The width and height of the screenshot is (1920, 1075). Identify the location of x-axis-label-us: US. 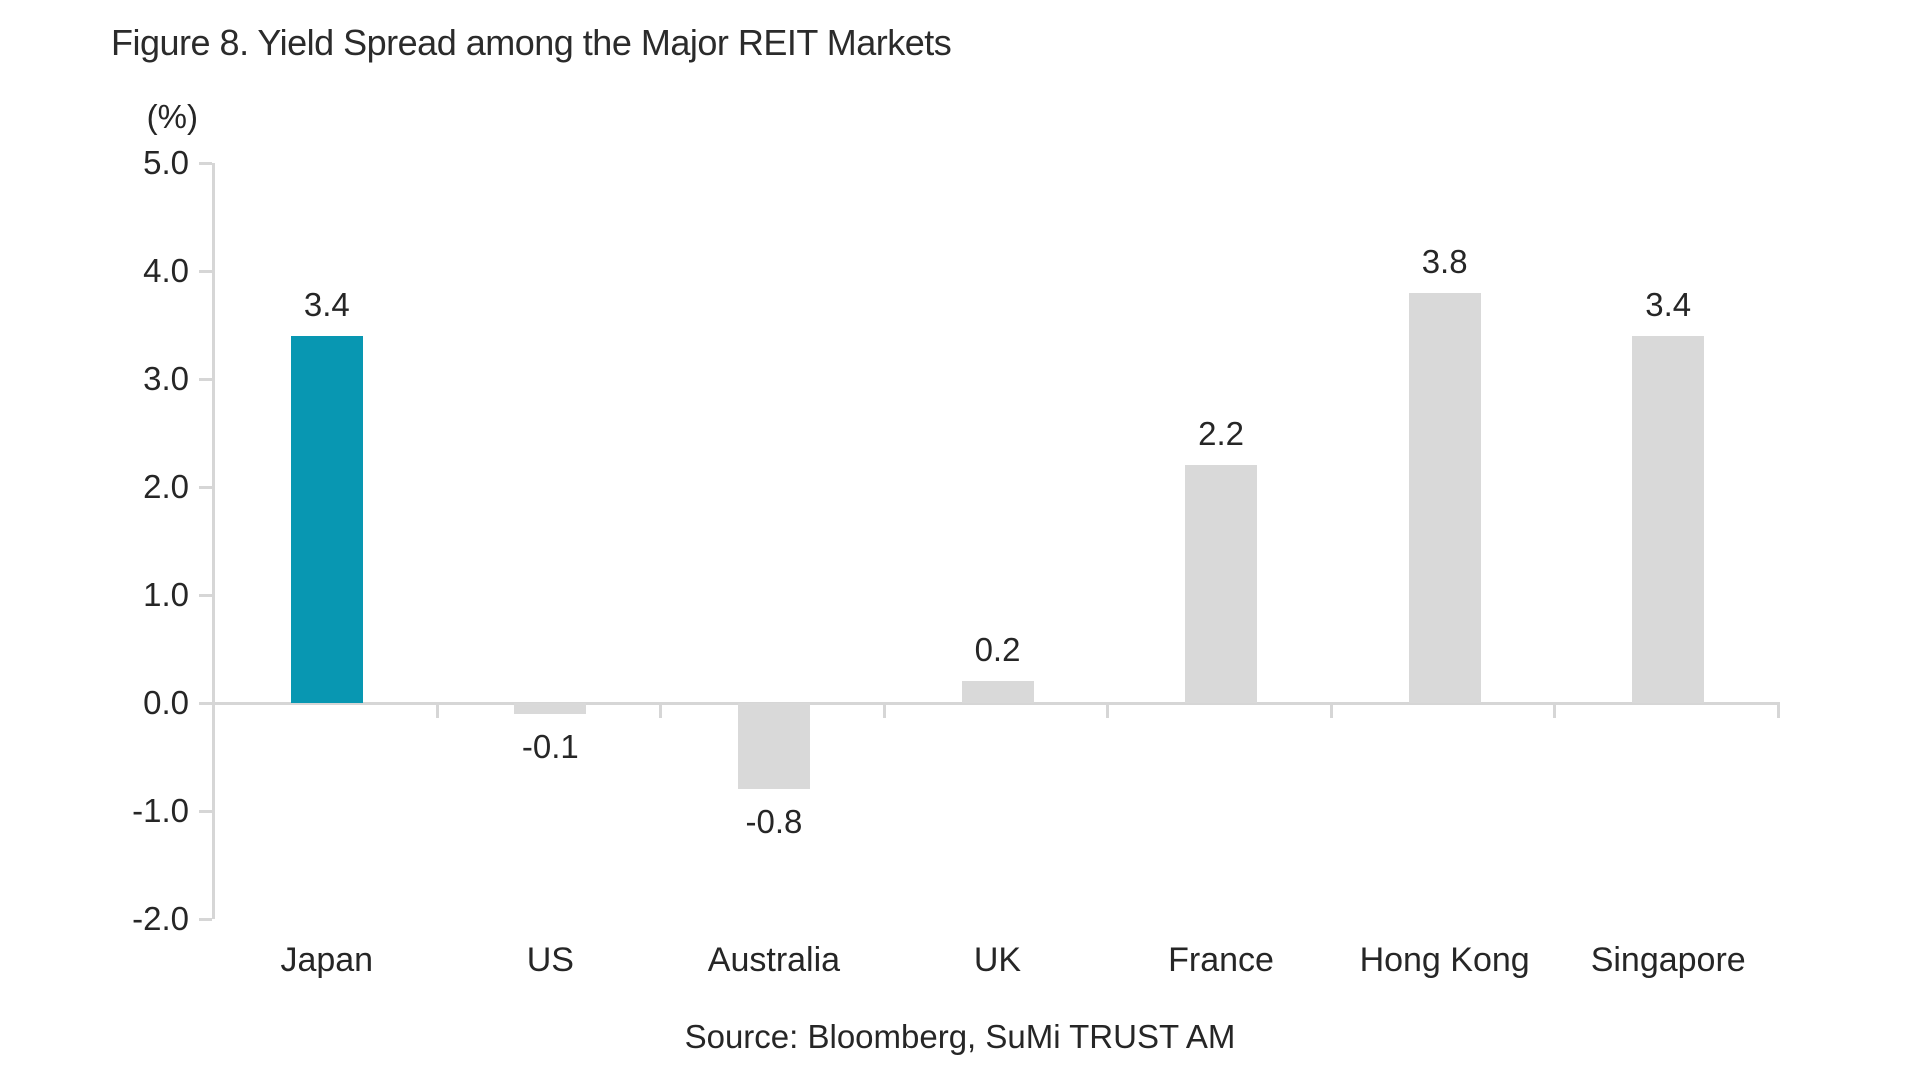
(550, 960).